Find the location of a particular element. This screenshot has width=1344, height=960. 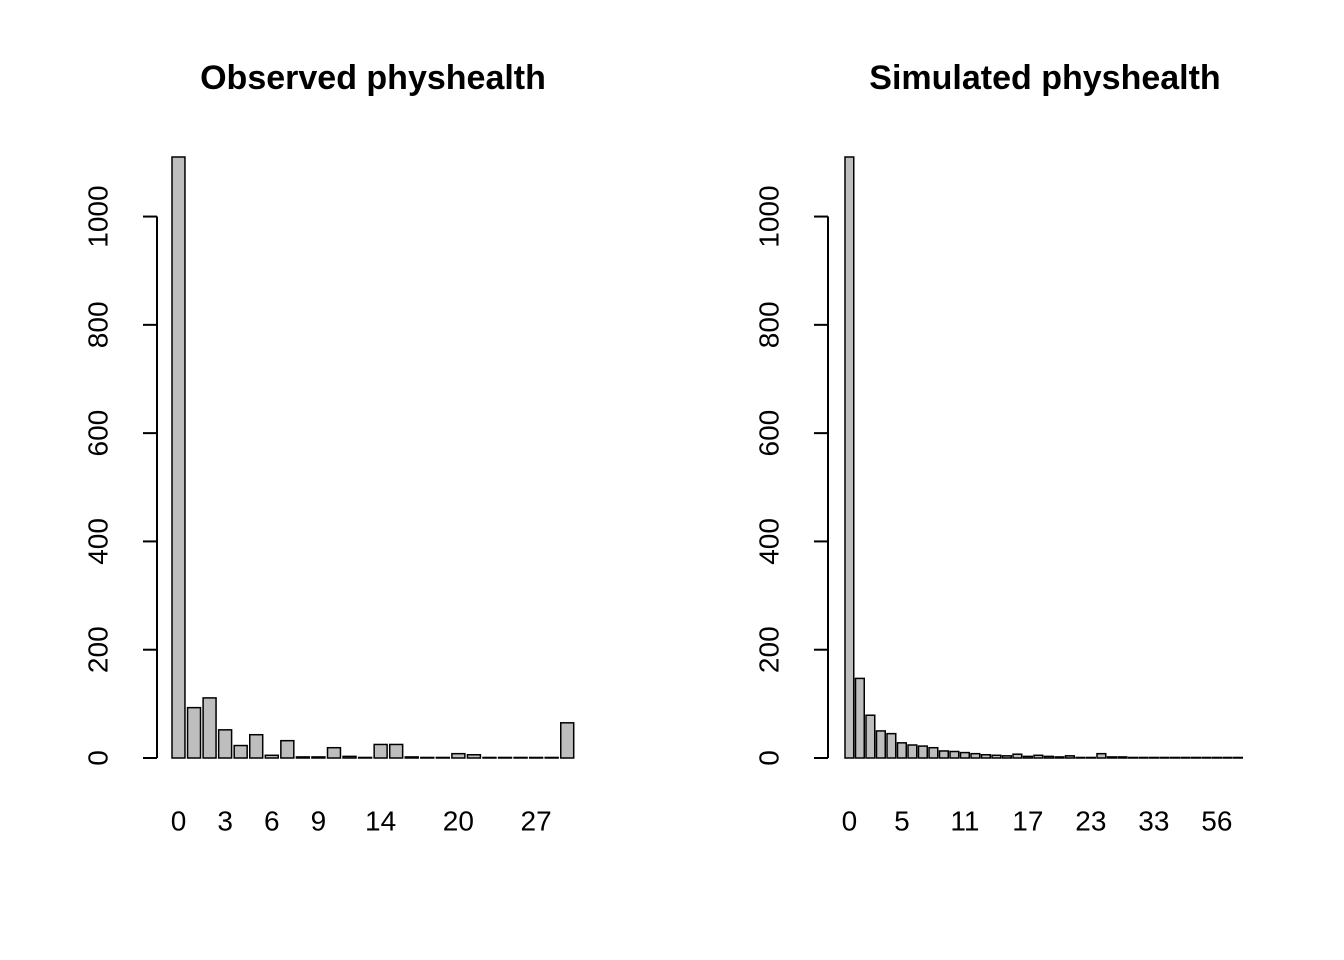

x-tick-label: 33 is located at coordinates (1153, 820).